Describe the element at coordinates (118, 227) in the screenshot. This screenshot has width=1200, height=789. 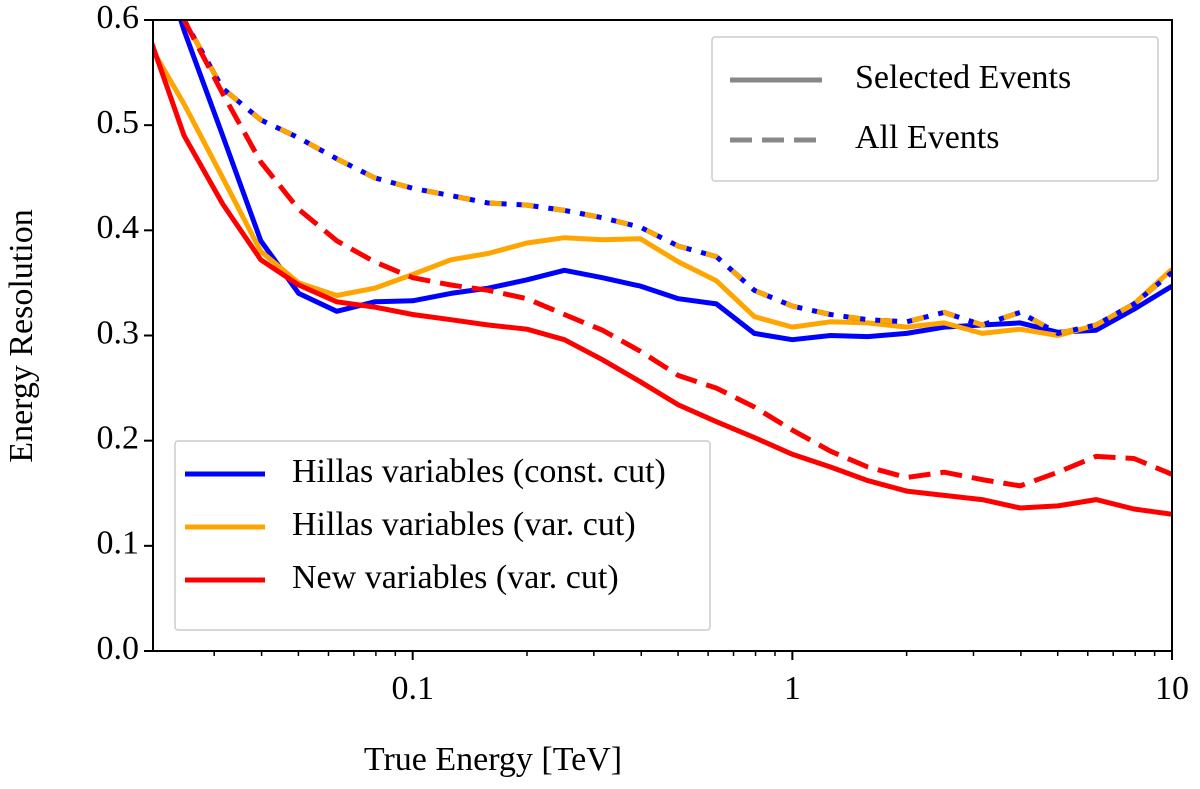
I see `y-tick-label: 0.4` at that location.